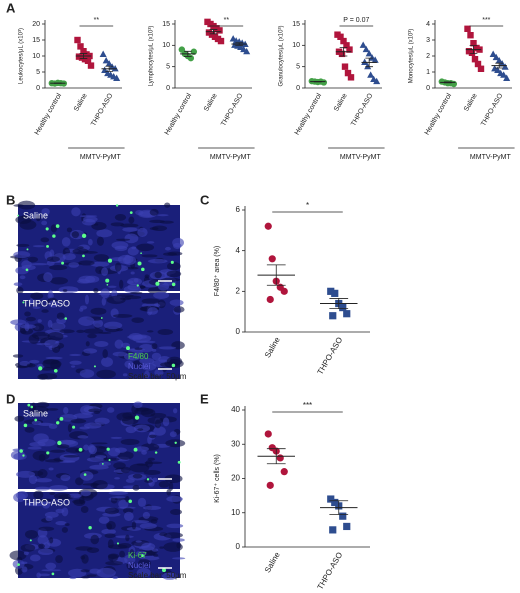 This screenshot has height=593, width=520. Describe the element at coordinates (486, 20) in the screenshot. I see `significance-label: ***` at that location.